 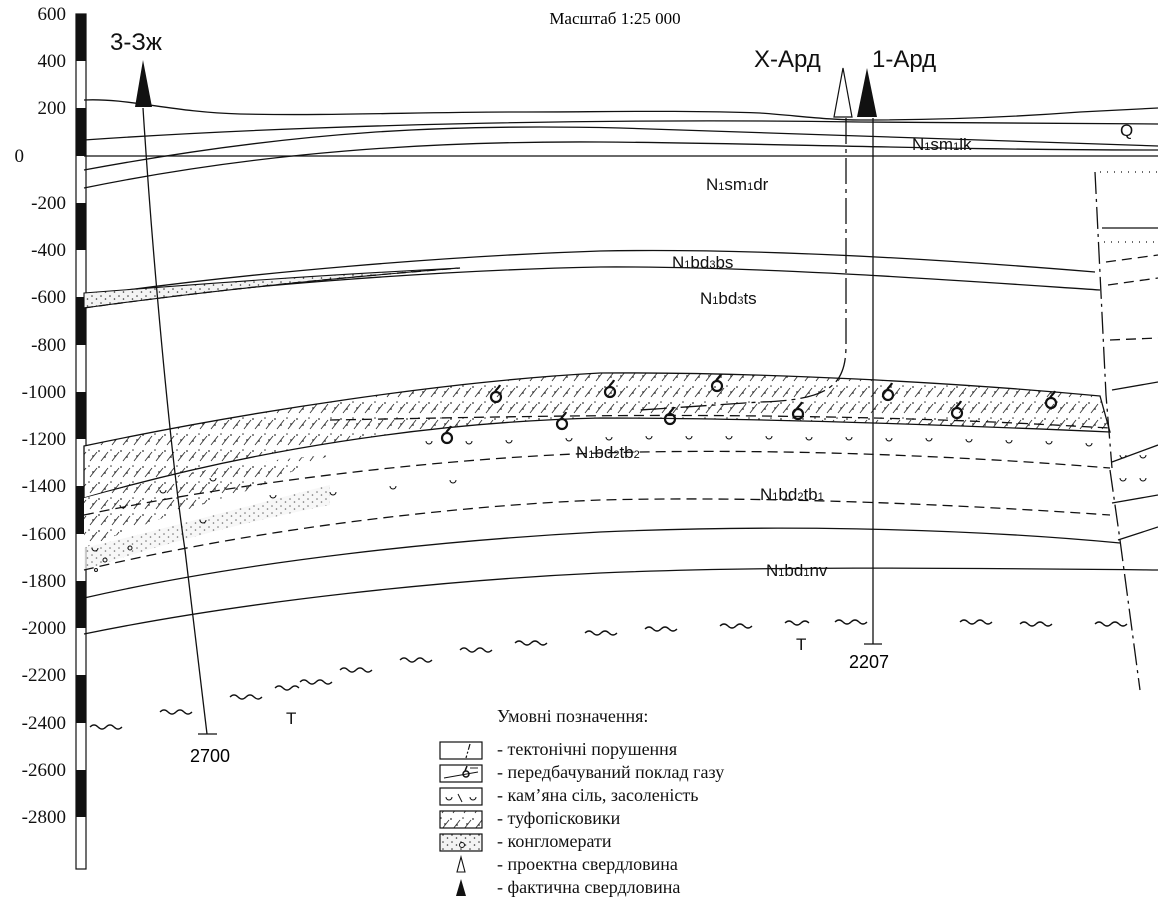 I want to click on unit-label-sm1dr: N1sm1dr, so click(x=737, y=184).